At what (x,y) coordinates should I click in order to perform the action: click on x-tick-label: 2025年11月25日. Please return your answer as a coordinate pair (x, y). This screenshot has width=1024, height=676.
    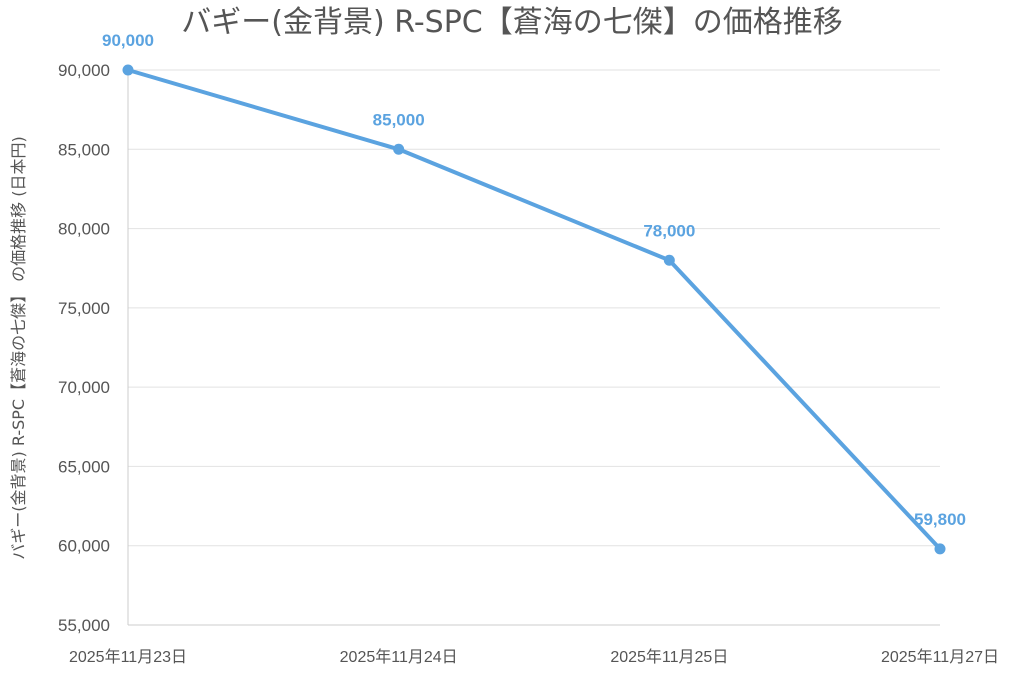
    Looking at the image, I should click on (669, 657).